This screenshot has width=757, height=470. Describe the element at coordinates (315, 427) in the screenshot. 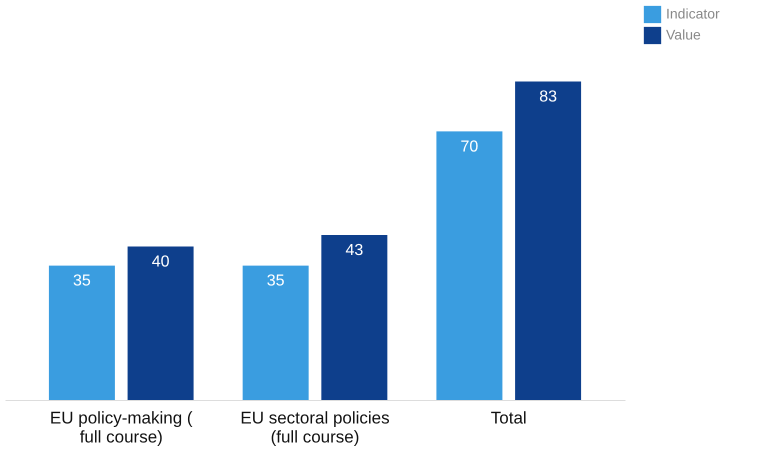

I see `x-tick-label: EU sectoral policies (full course)` at that location.